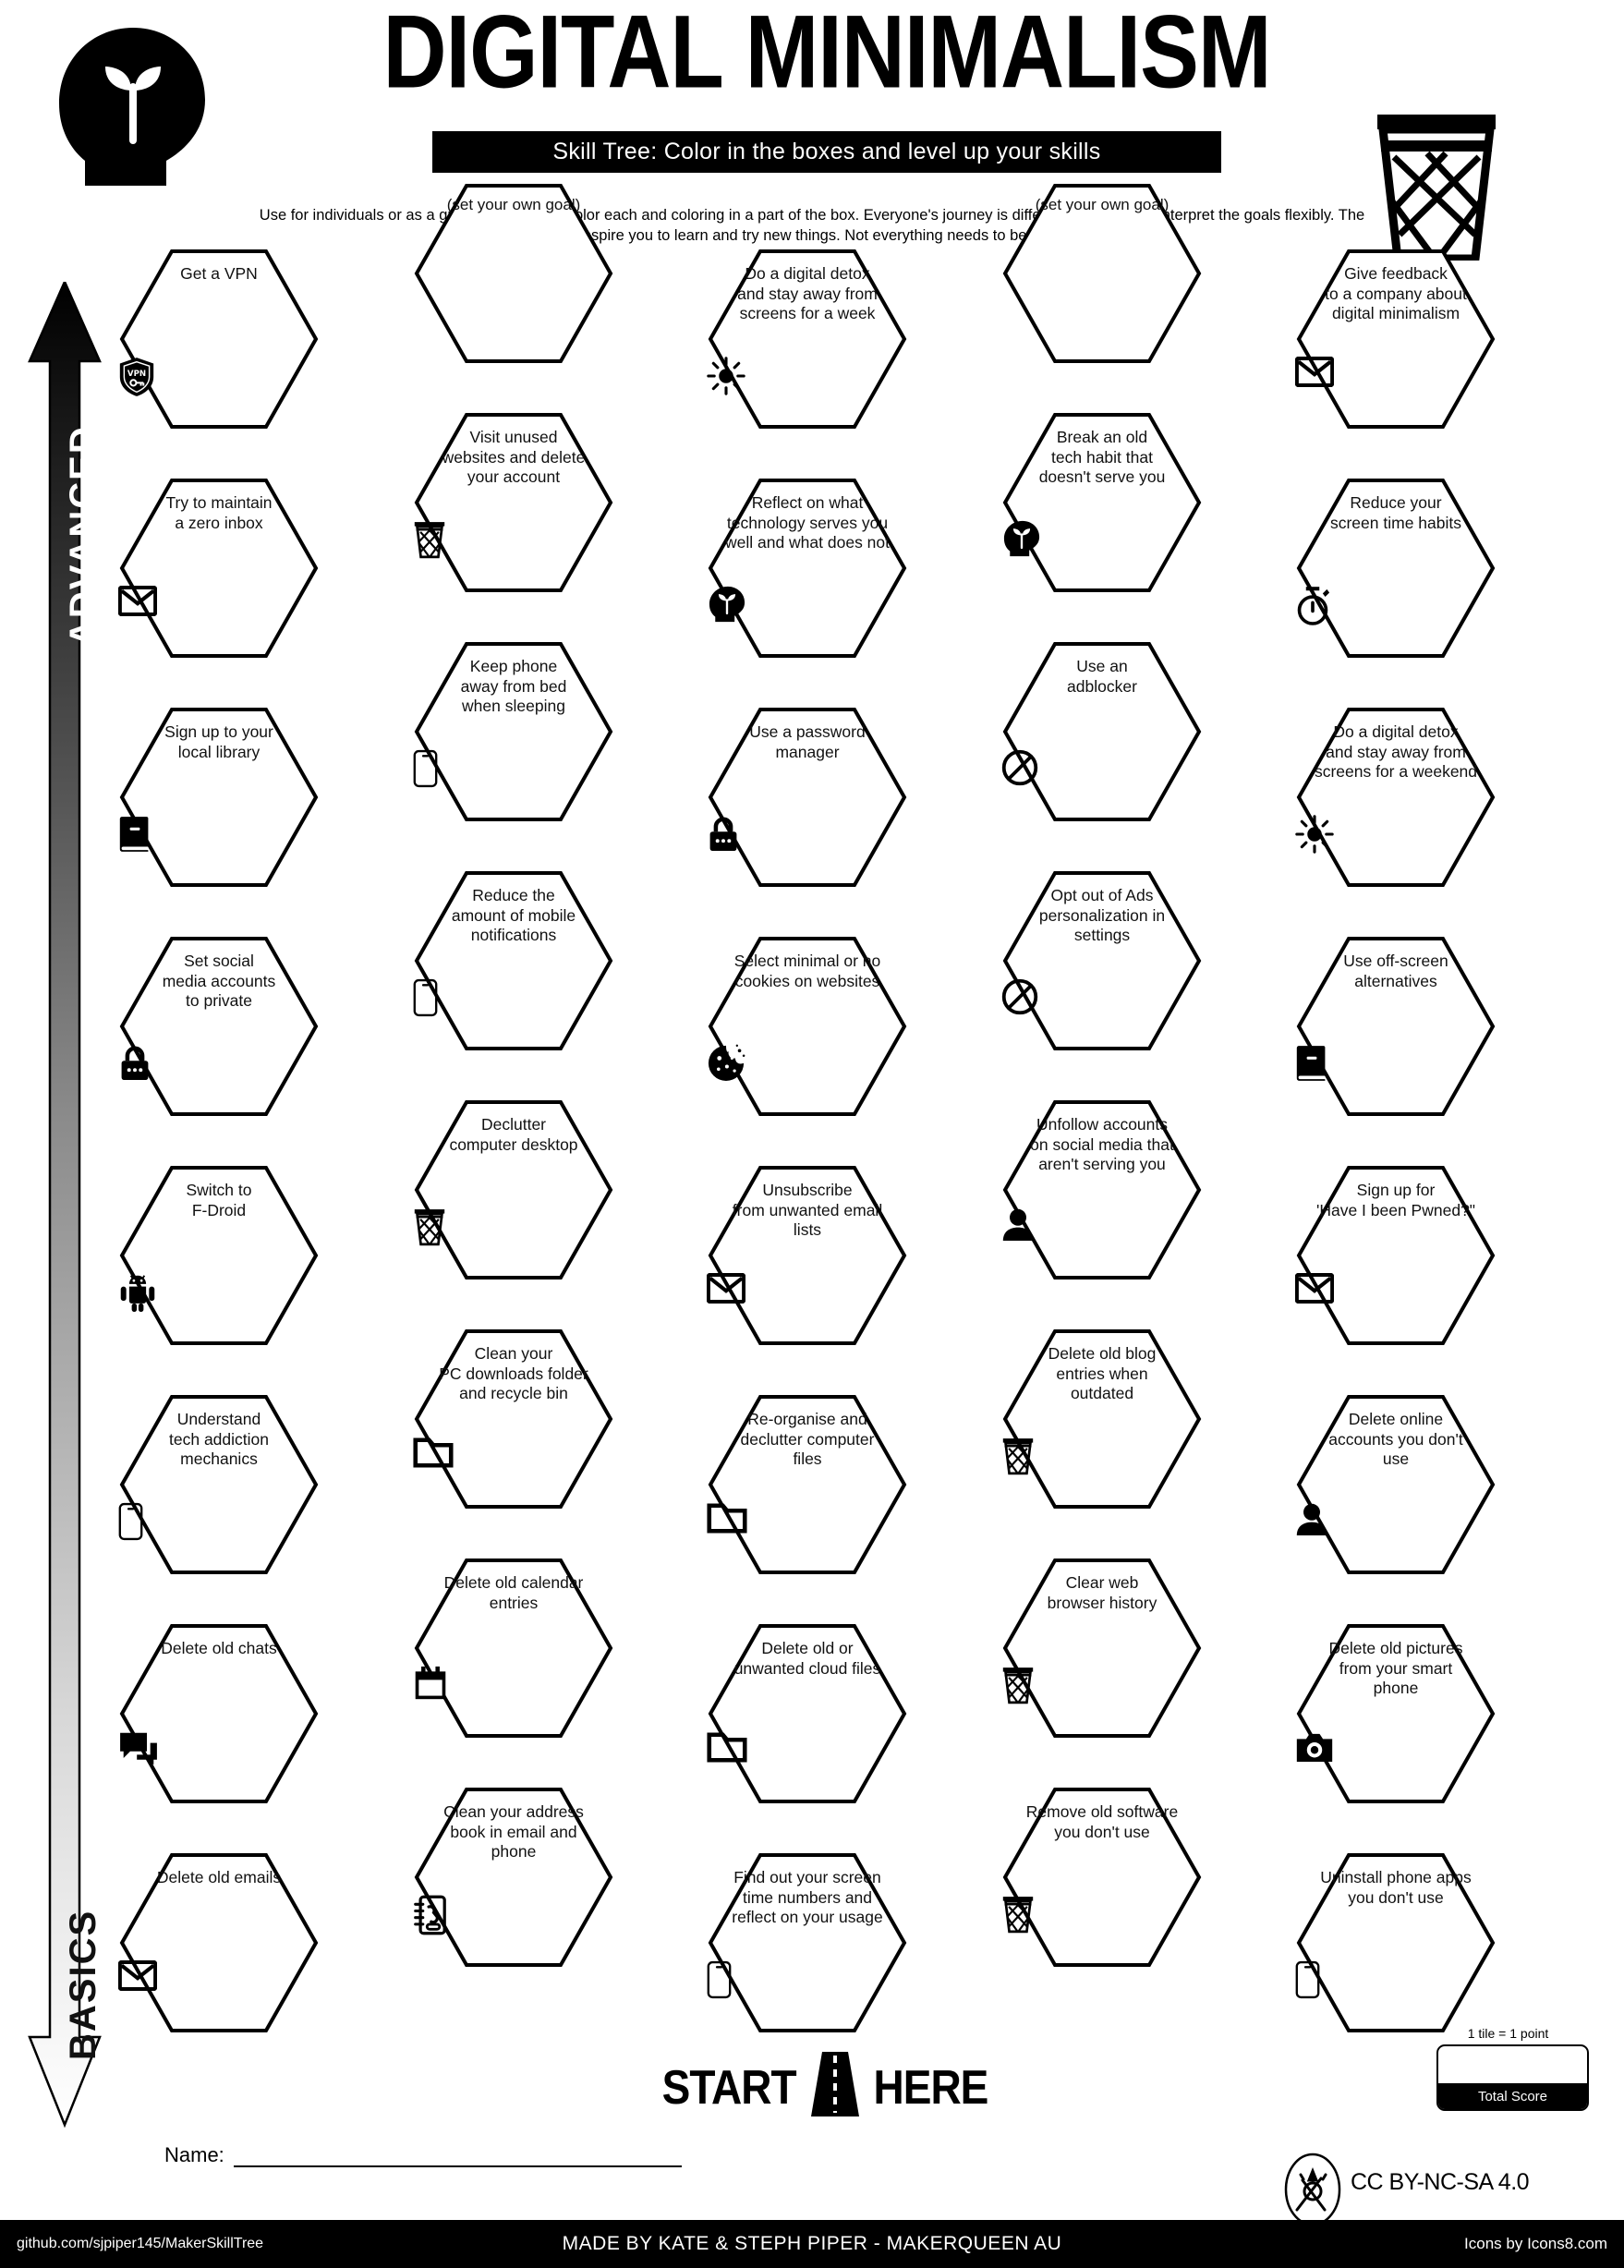 The width and height of the screenshot is (1624, 2268). I want to click on skill-tile-label: Remove old software you don't use, so click(1102, 1821).